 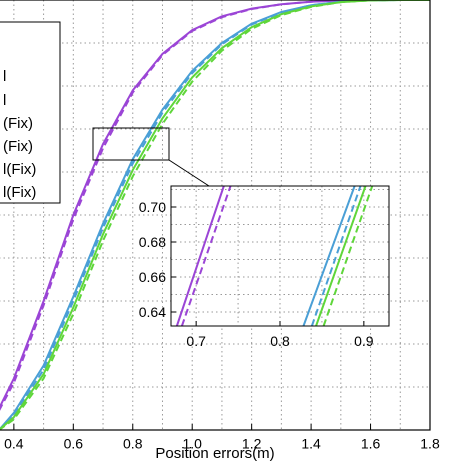 What do you see at coordinates (152, 242) in the screenshot?
I see `inset-y-tick-label: 0.68` at bounding box center [152, 242].